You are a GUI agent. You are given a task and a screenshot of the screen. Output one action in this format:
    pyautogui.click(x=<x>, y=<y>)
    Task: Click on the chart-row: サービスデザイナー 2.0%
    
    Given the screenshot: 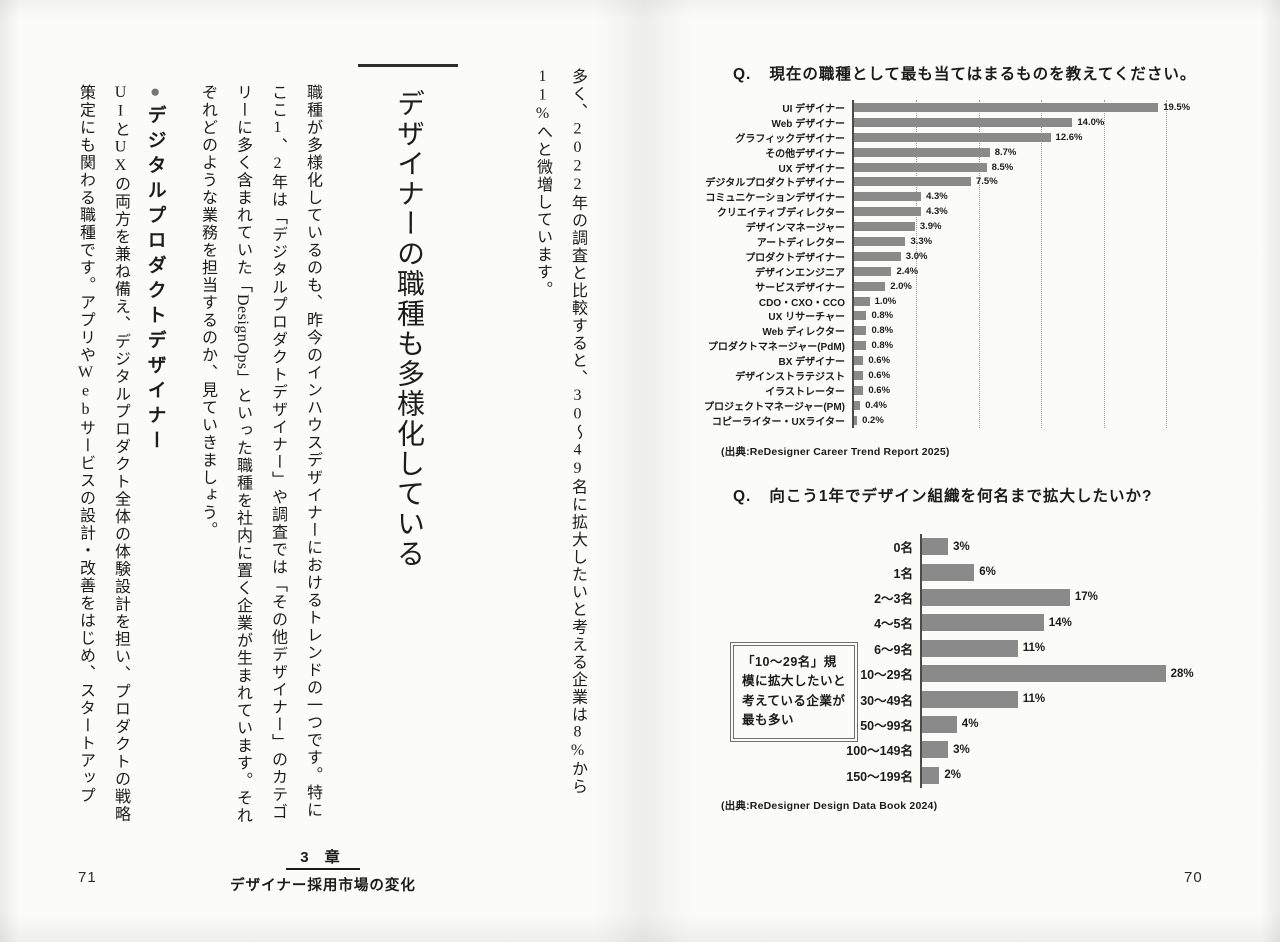 What is the action you would take?
    pyautogui.click(x=982, y=286)
    